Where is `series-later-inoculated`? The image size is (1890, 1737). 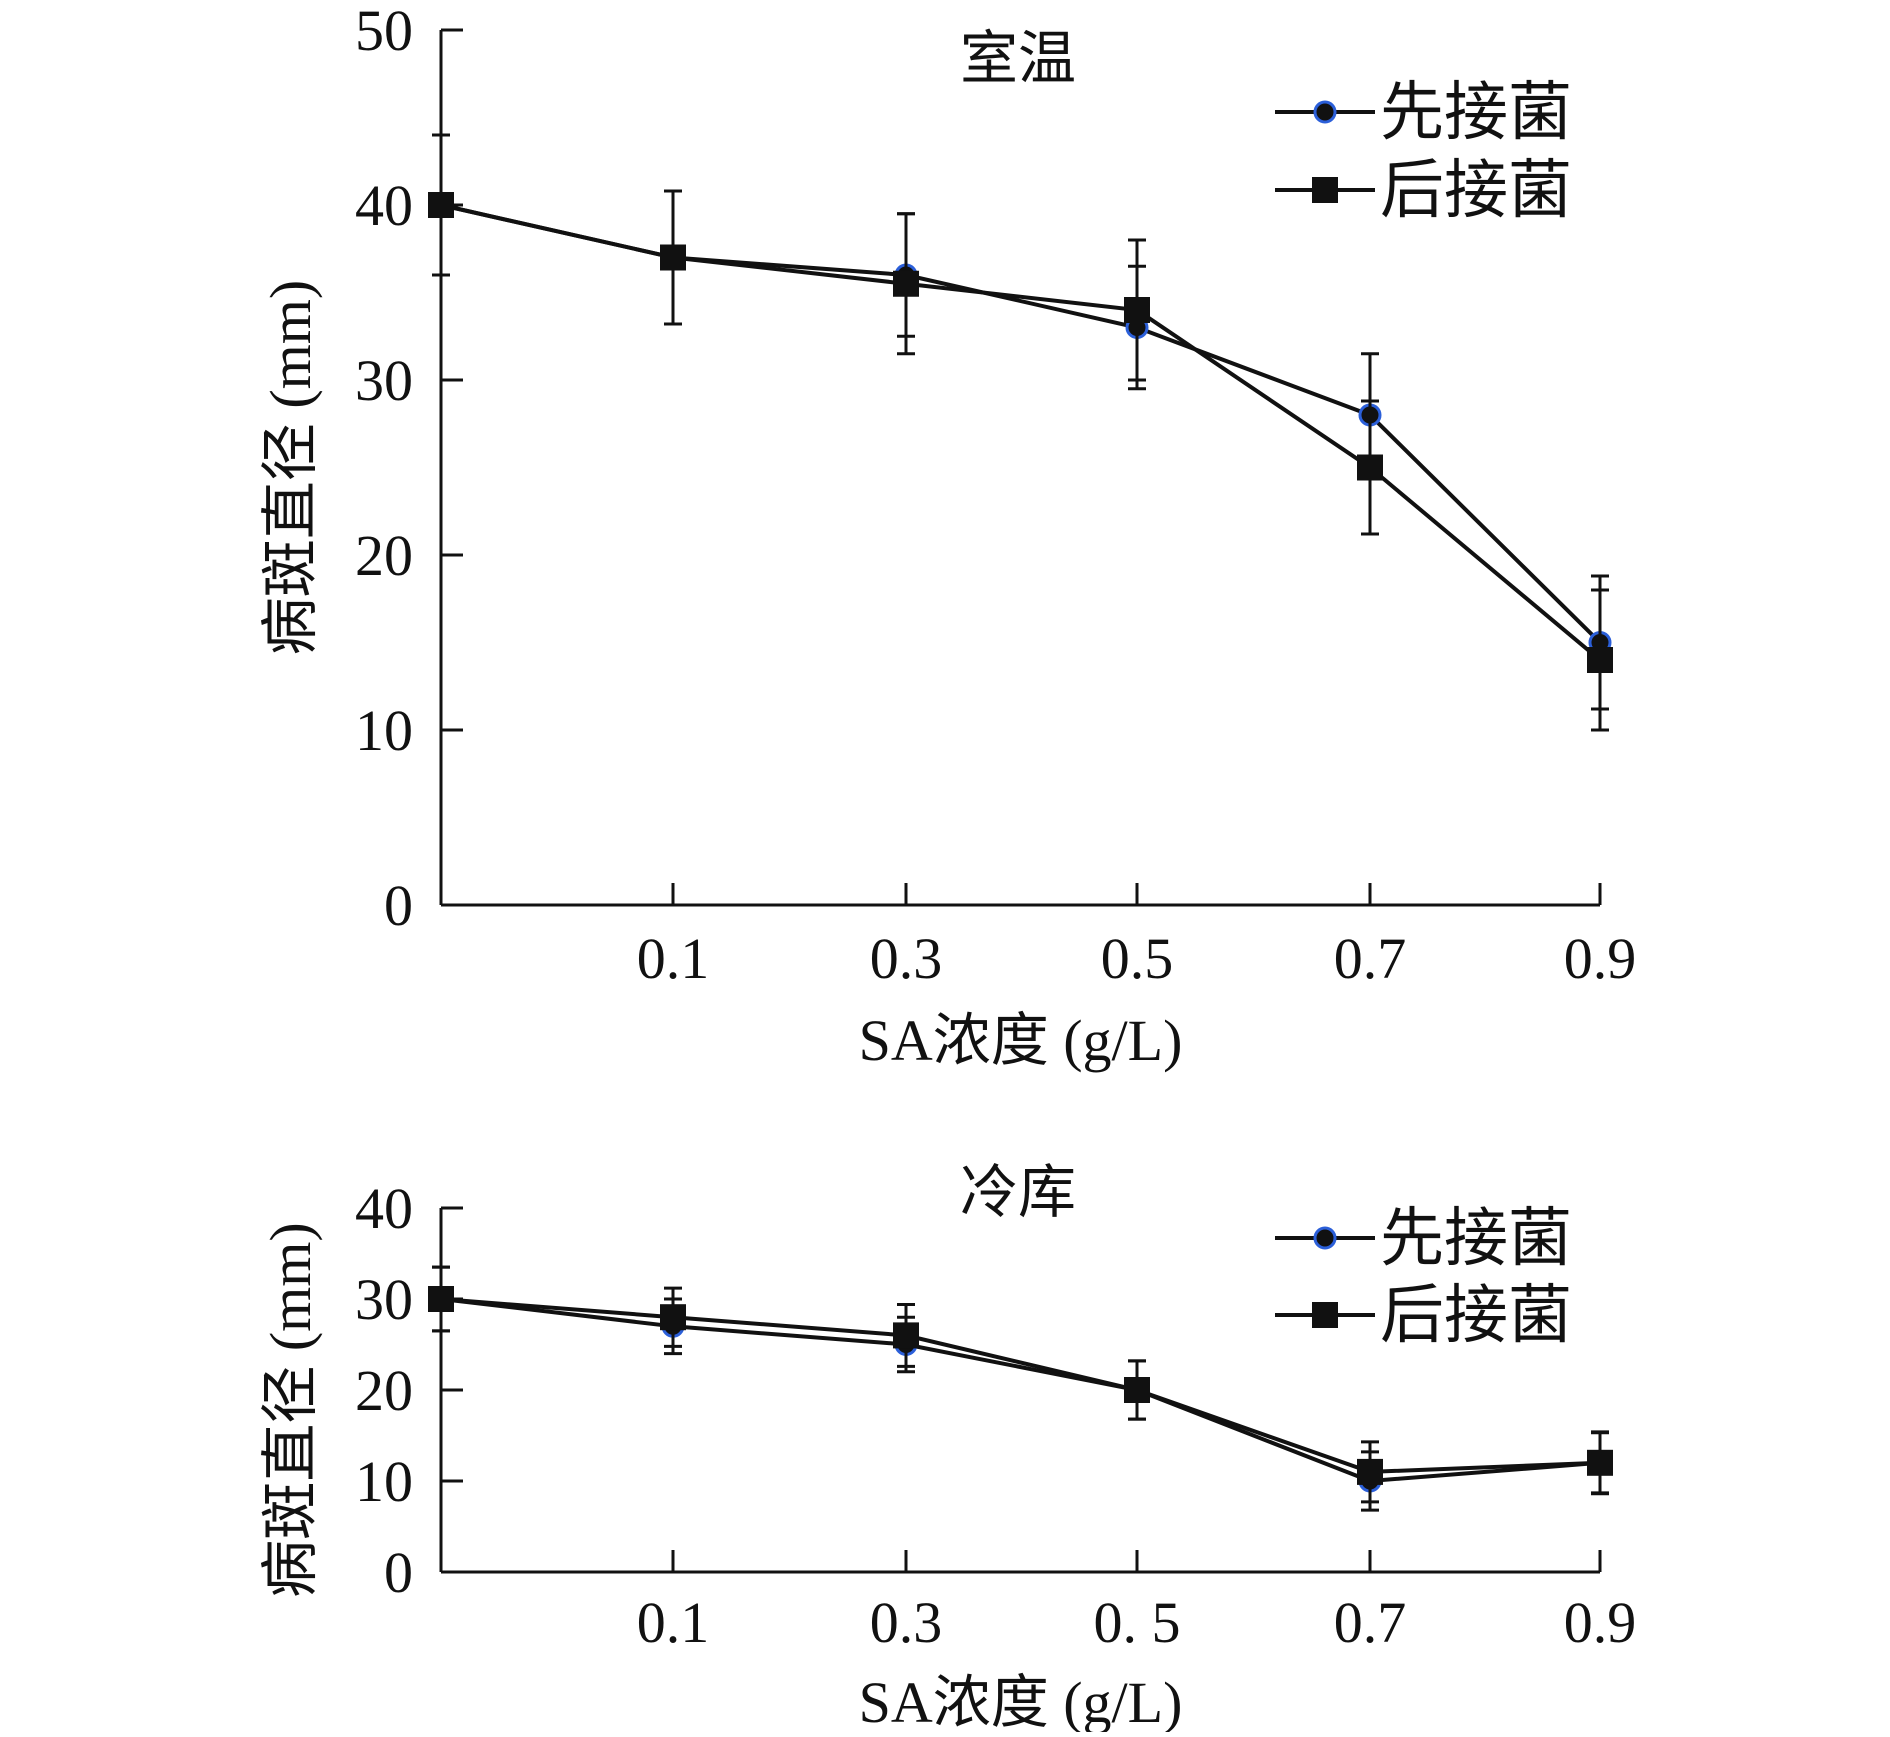 series-later-inoculated is located at coordinates (1020, 1384).